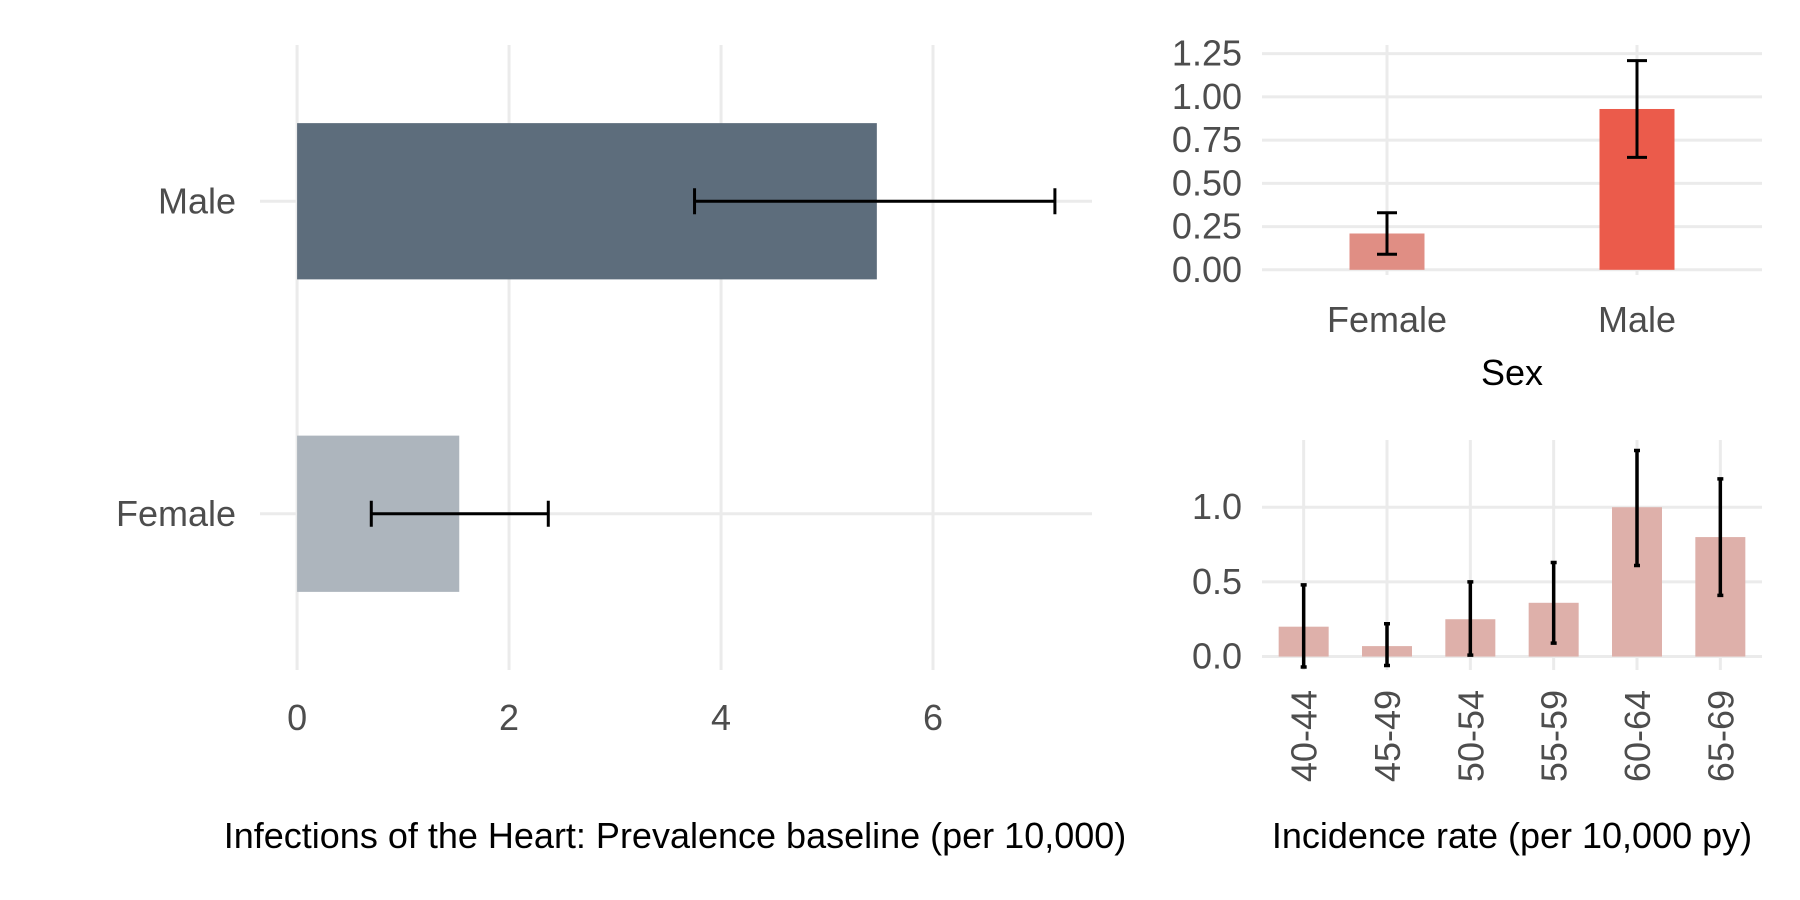 Image resolution: width=1800 pixels, height=900 pixels. What do you see at coordinates (1512, 189) in the screenshot?
I see `incidence-sex-bars` at bounding box center [1512, 189].